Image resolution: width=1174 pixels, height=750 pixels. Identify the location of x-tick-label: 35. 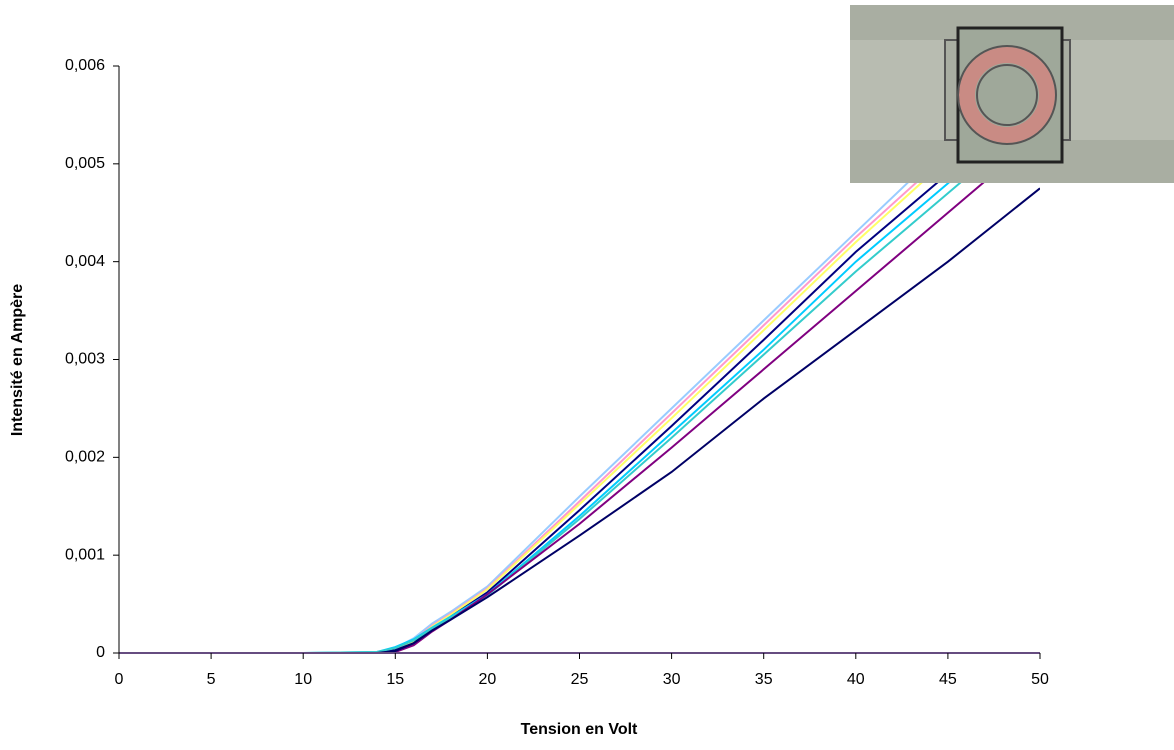
(764, 679).